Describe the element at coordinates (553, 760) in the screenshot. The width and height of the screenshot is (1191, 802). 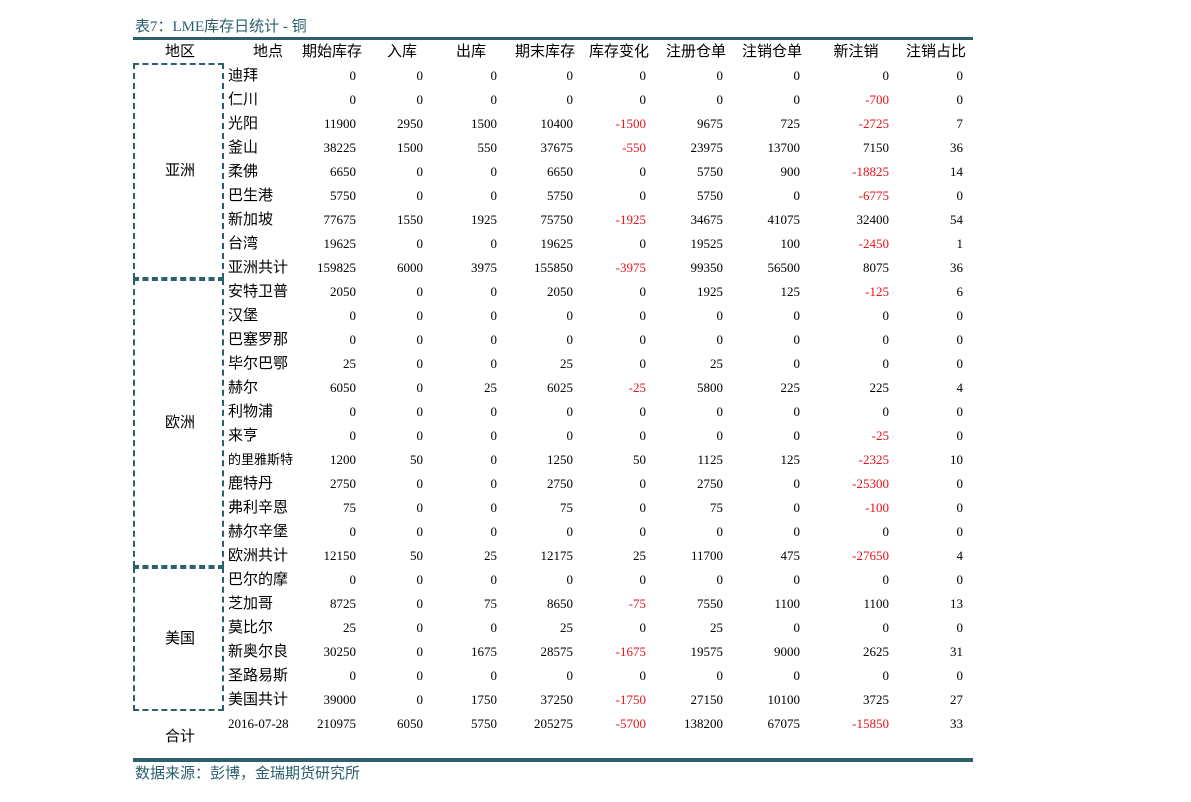
I see `bottom-rule` at that location.